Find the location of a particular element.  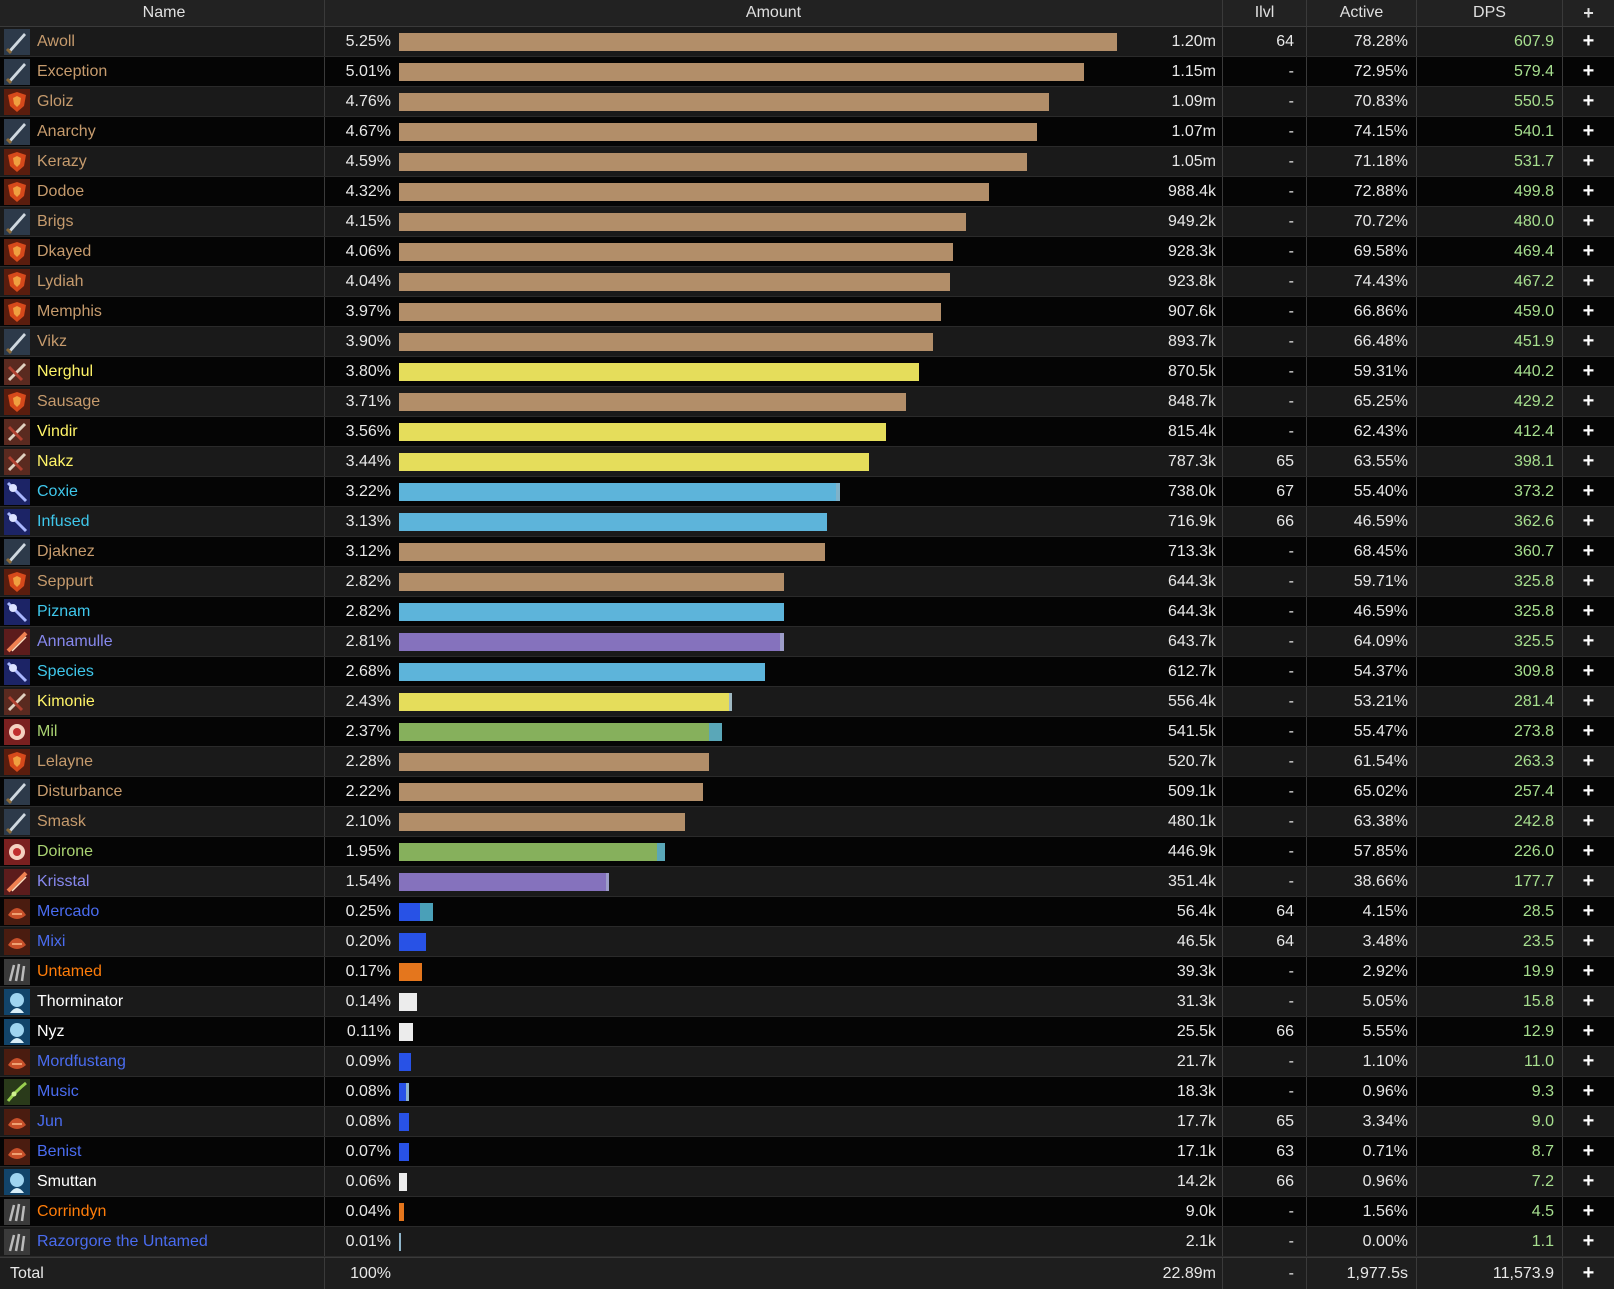

player-name: Mordfustang is located at coordinates (81, 1061).